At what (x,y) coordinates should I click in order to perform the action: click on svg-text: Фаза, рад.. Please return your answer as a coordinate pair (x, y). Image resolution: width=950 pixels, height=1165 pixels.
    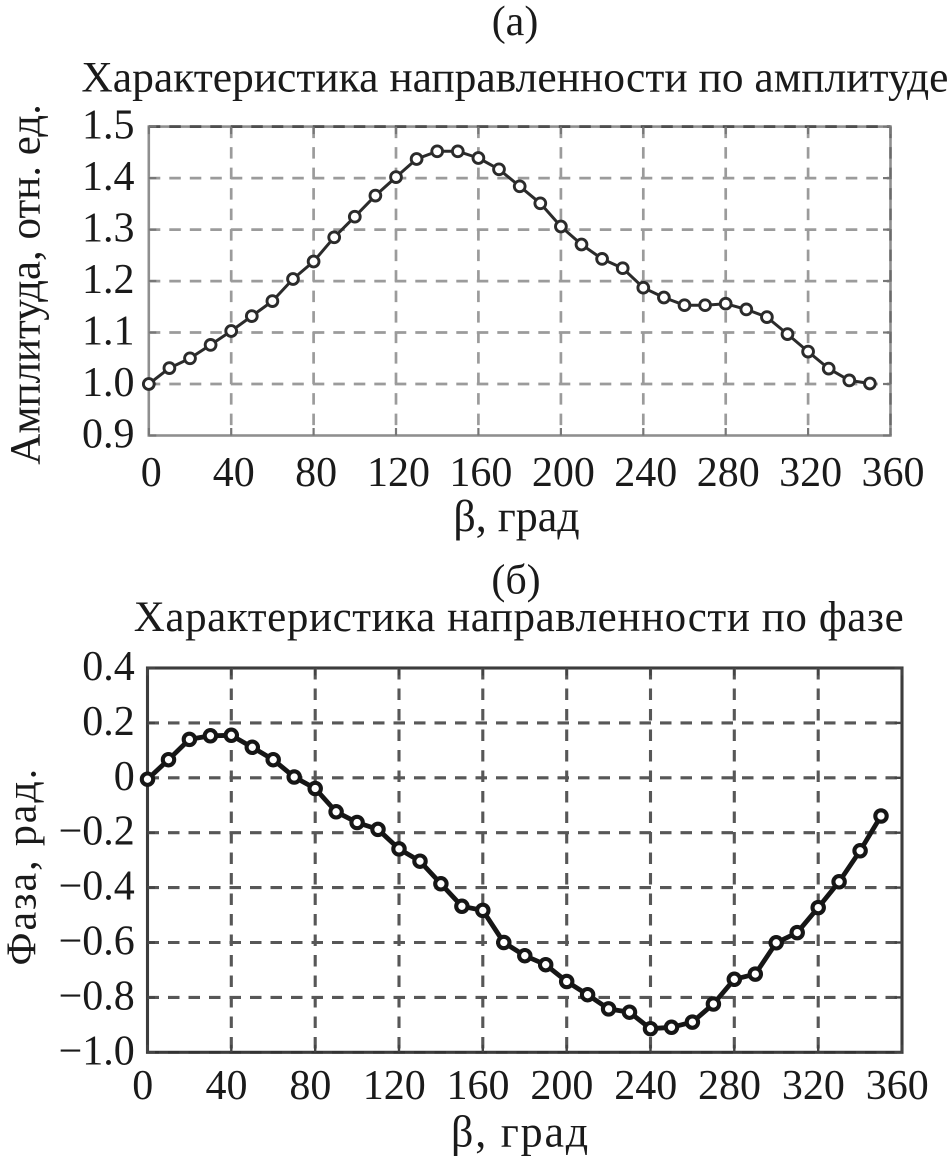
    Looking at the image, I should click on (23, 866).